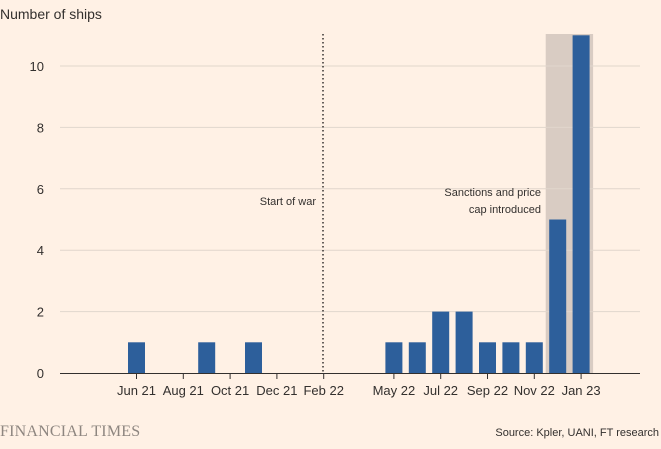 Image resolution: width=661 pixels, height=449 pixels. I want to click on y-tick-label: 4, so click(40, 250).